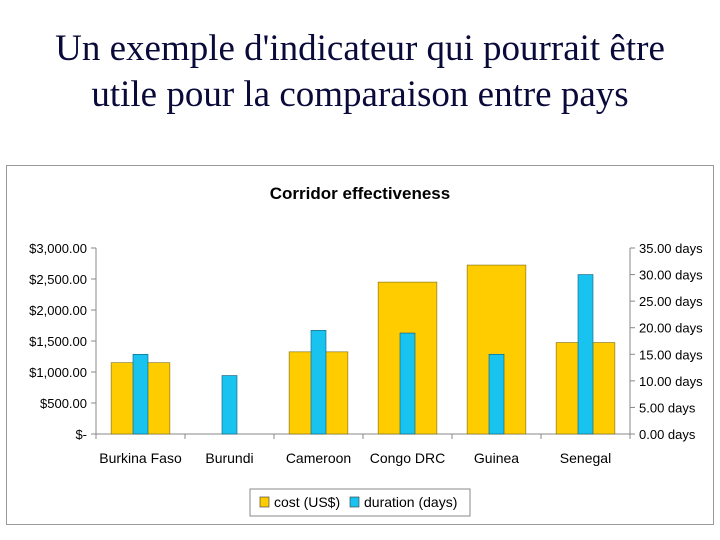  I want to click on y-right-tick-label: 15.00 days, so click(671, 354).